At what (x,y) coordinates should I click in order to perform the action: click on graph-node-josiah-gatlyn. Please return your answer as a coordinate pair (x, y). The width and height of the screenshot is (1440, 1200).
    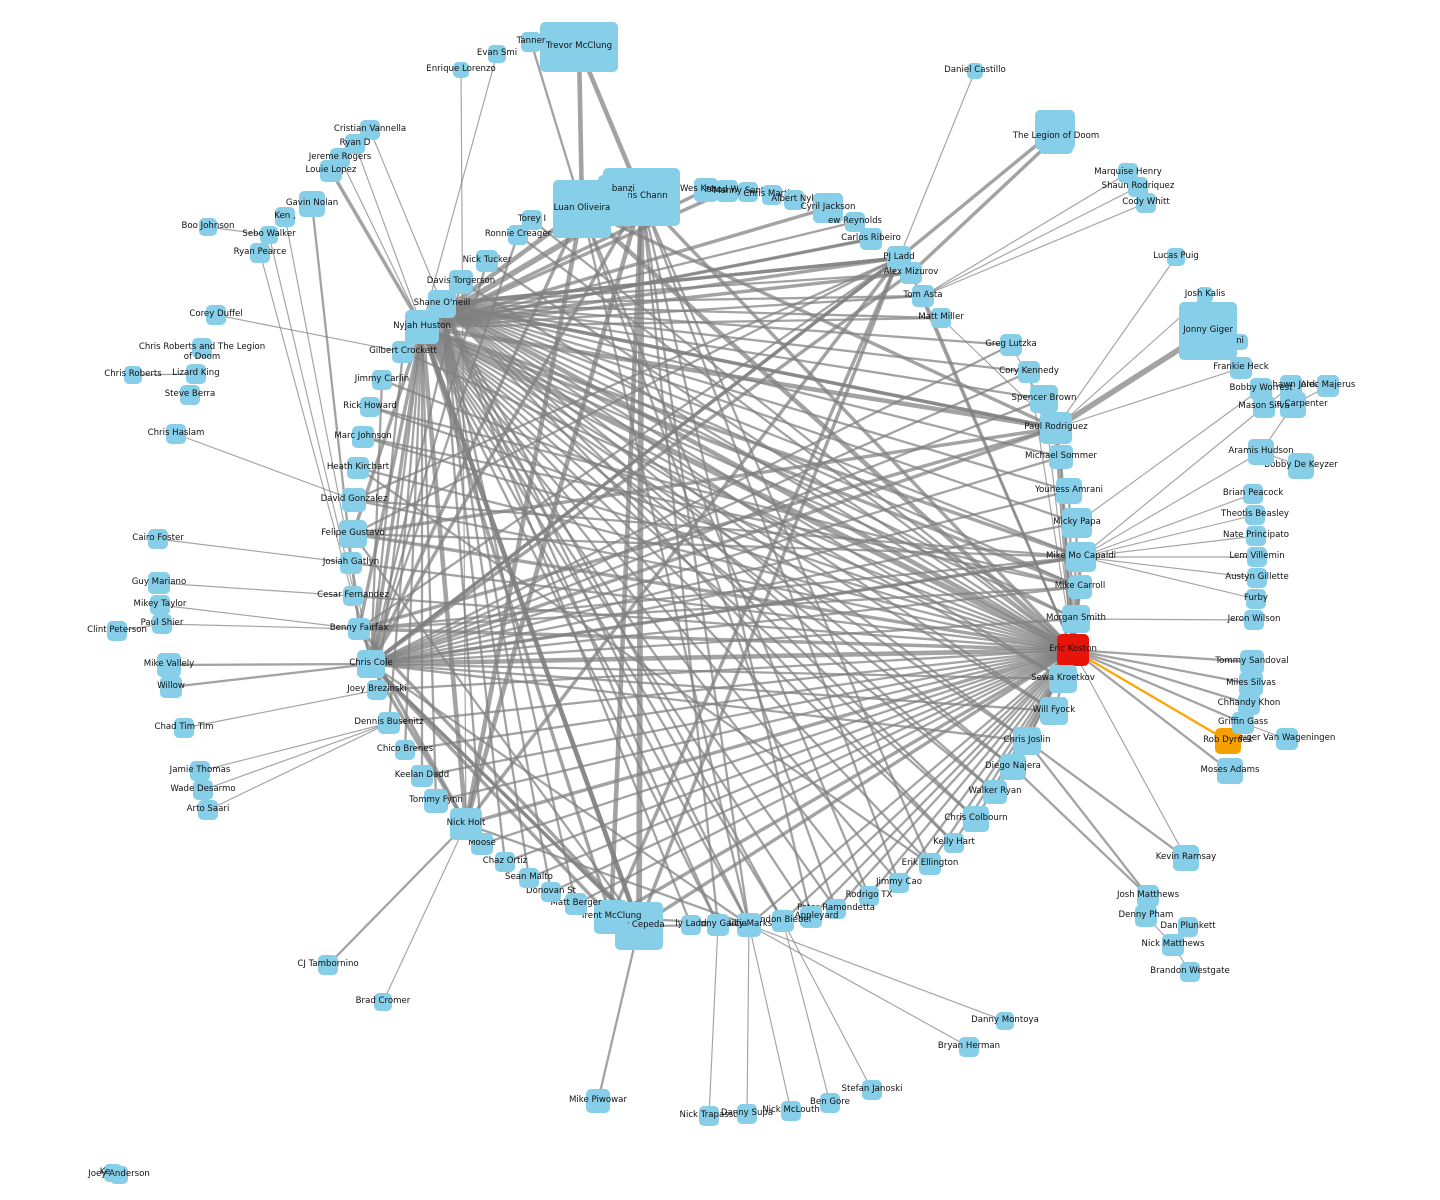
    Looking at the image, I should click on (351, 563).